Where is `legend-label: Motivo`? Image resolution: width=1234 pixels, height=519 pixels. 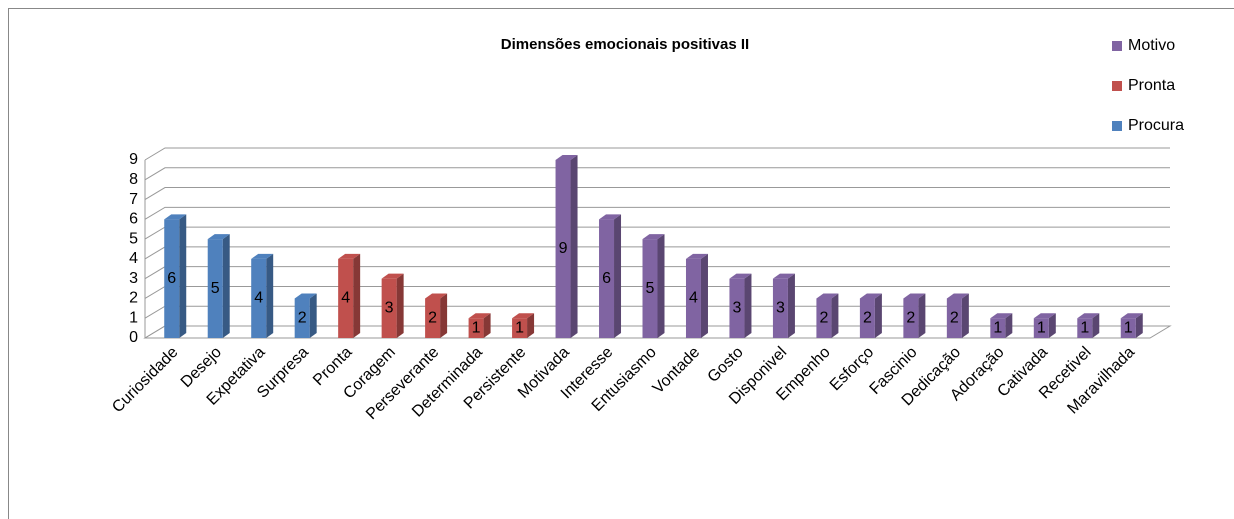 legend-label: Motivo is located at coordinates (1151, 45).